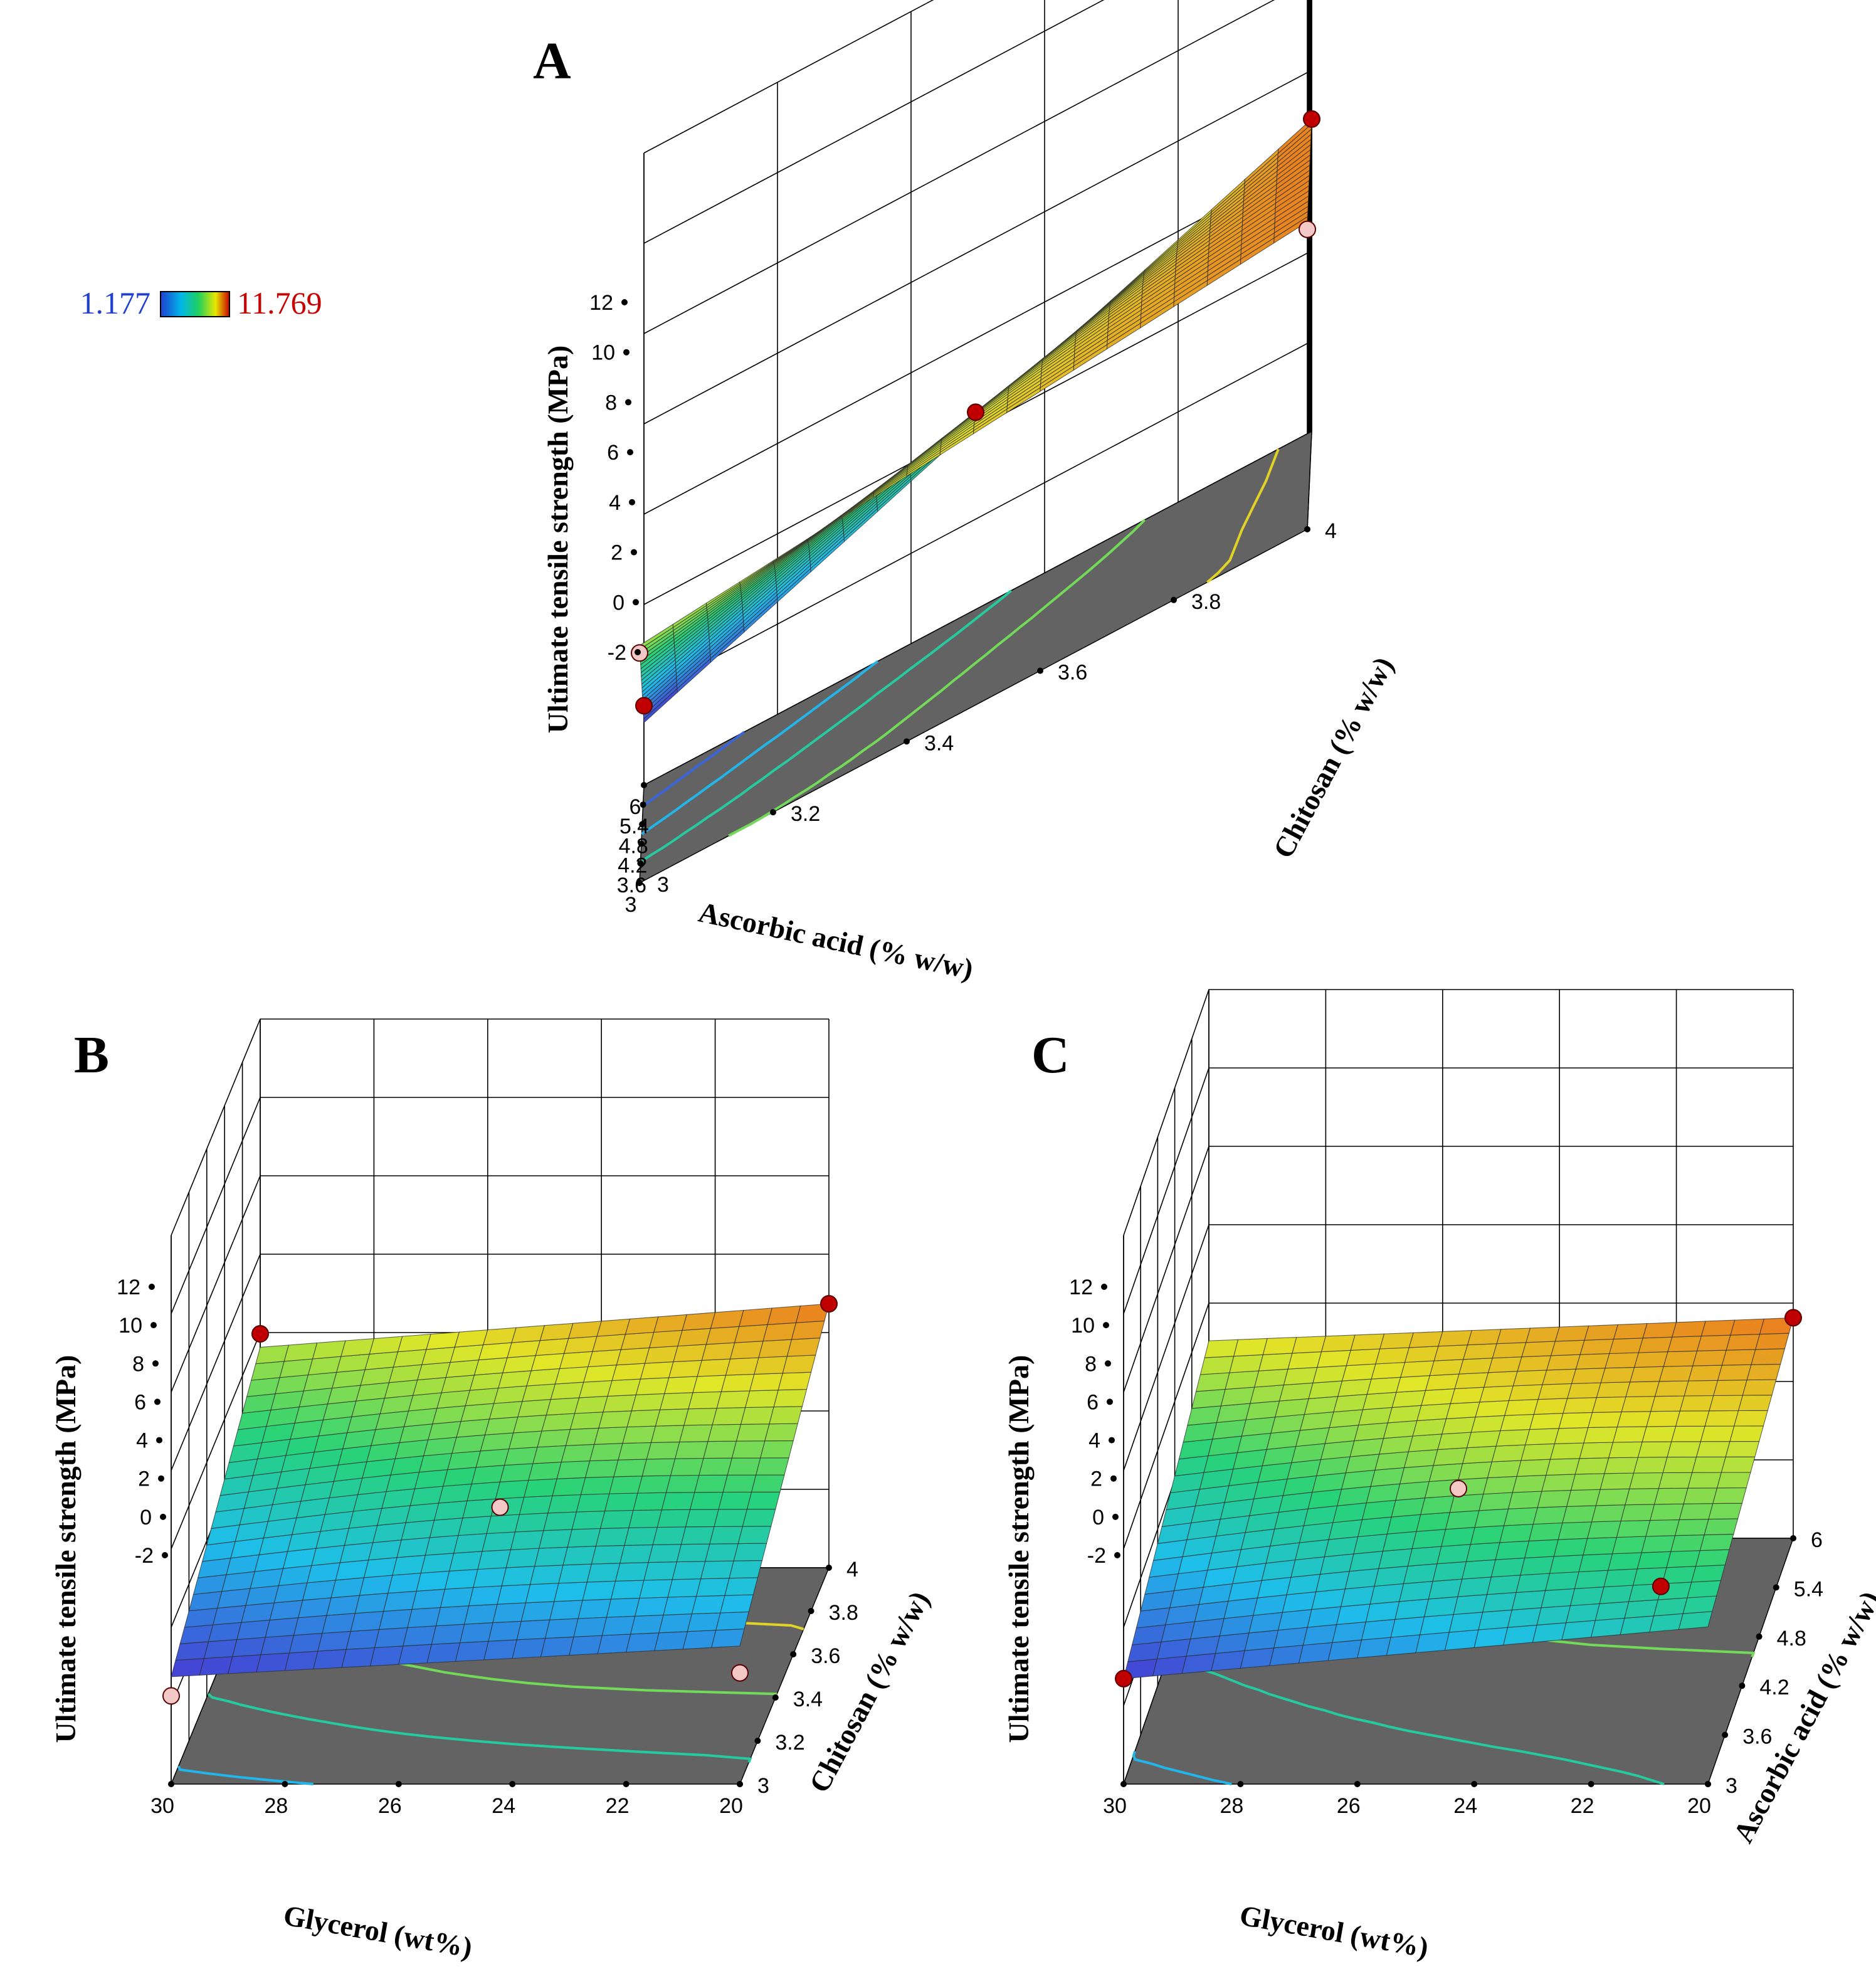  I want to click on response-surface, so click(500, 1490).